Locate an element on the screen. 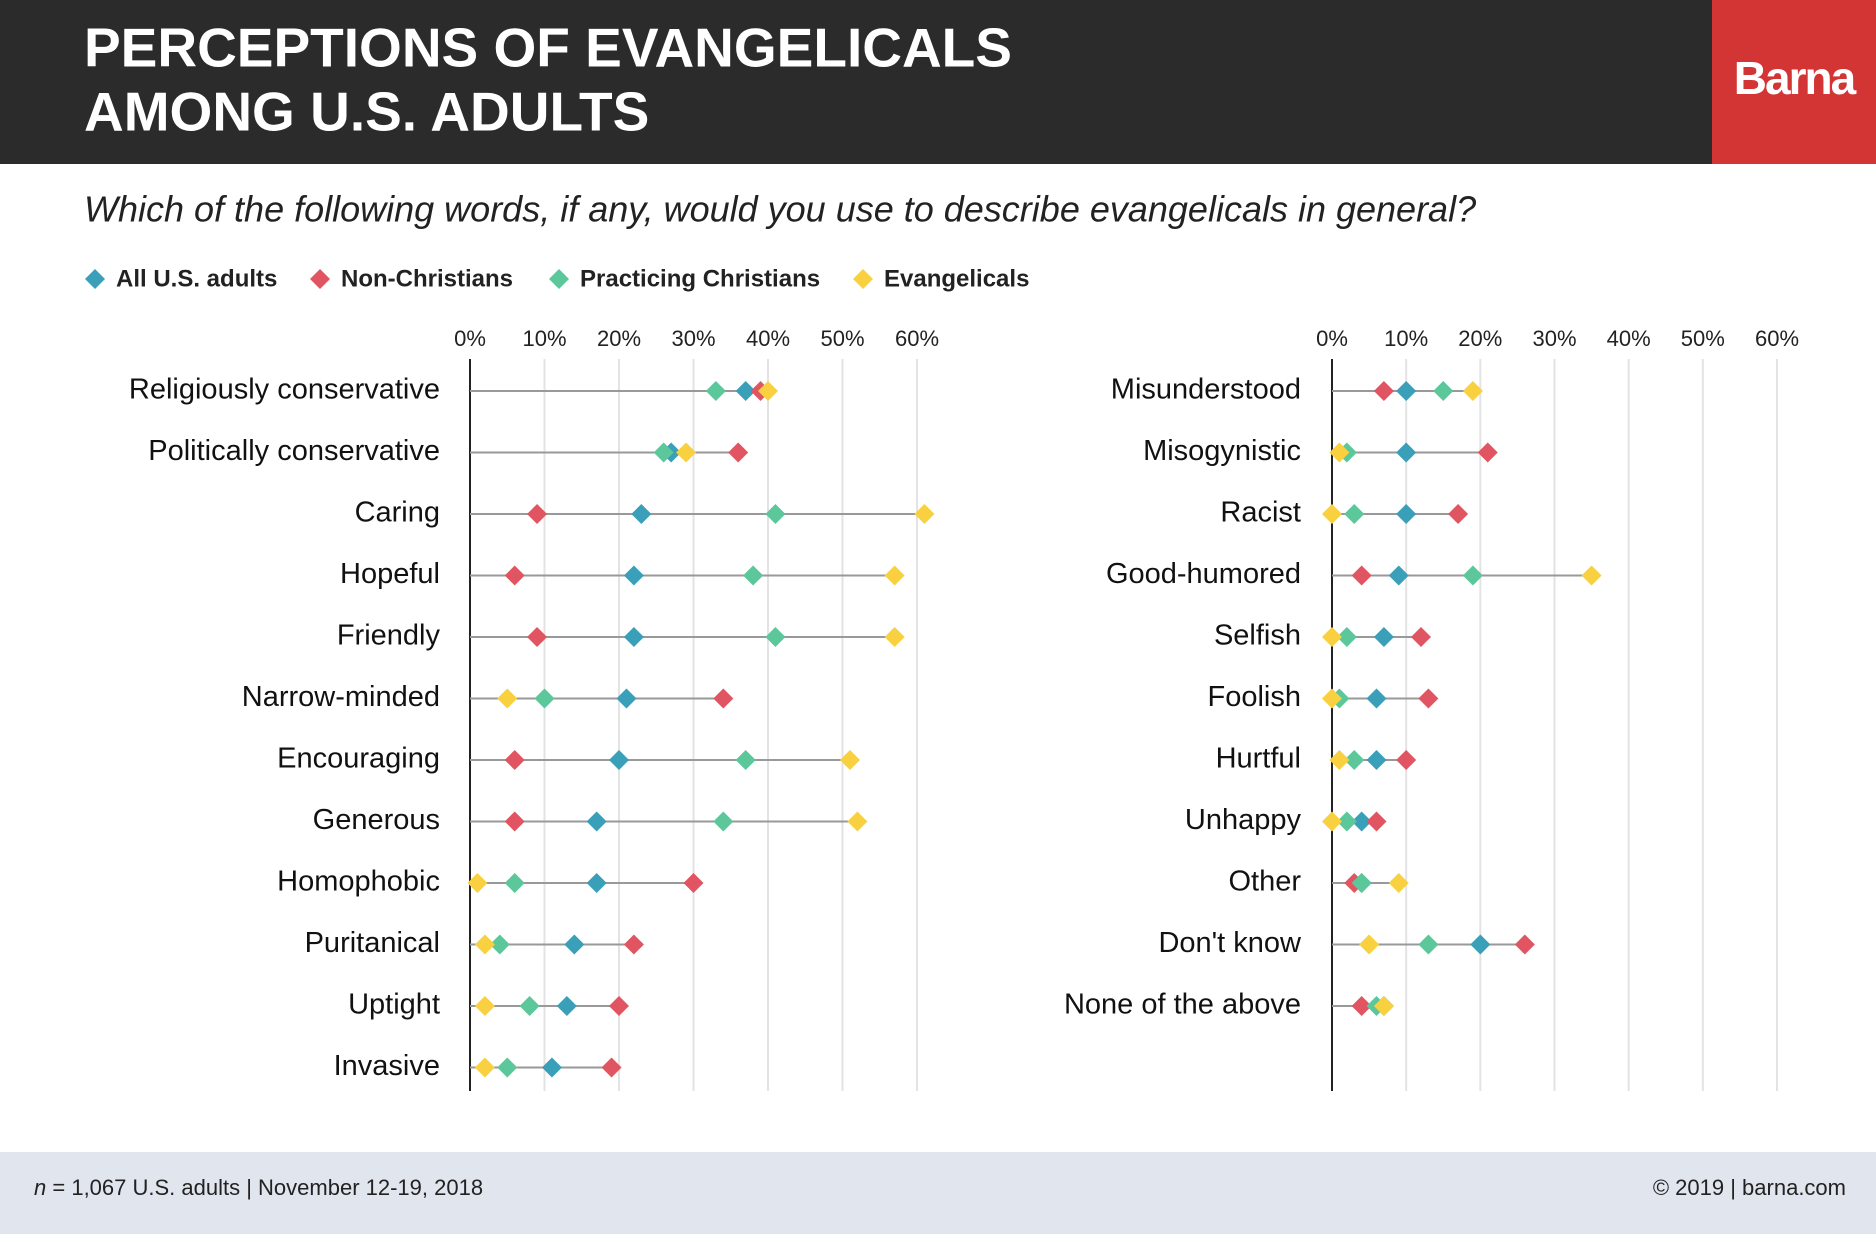  title-line: AMONG U.S. ADULTS is located at coordinates (366, 112).